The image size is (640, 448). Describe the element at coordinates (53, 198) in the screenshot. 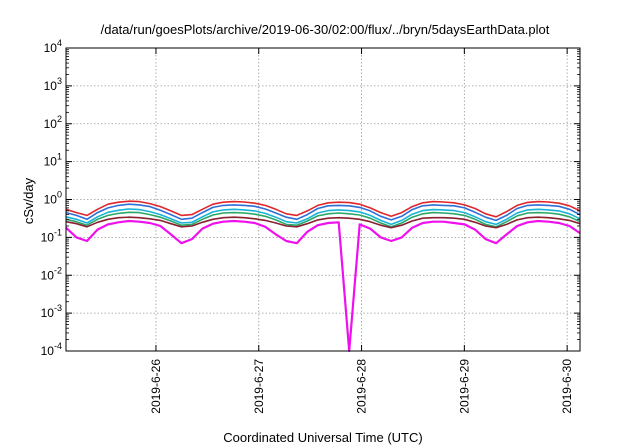

I see `y-tick-label: 10⁰` at that location.